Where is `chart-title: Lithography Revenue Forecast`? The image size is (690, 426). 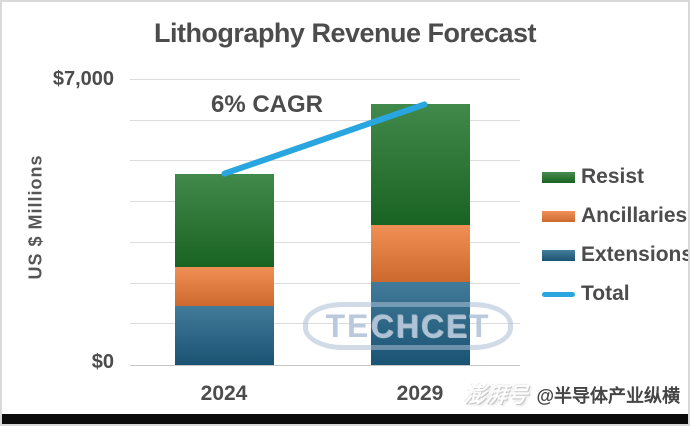 chart-title: Lithography Revenue Forecast is located at coordinates (345, 33).